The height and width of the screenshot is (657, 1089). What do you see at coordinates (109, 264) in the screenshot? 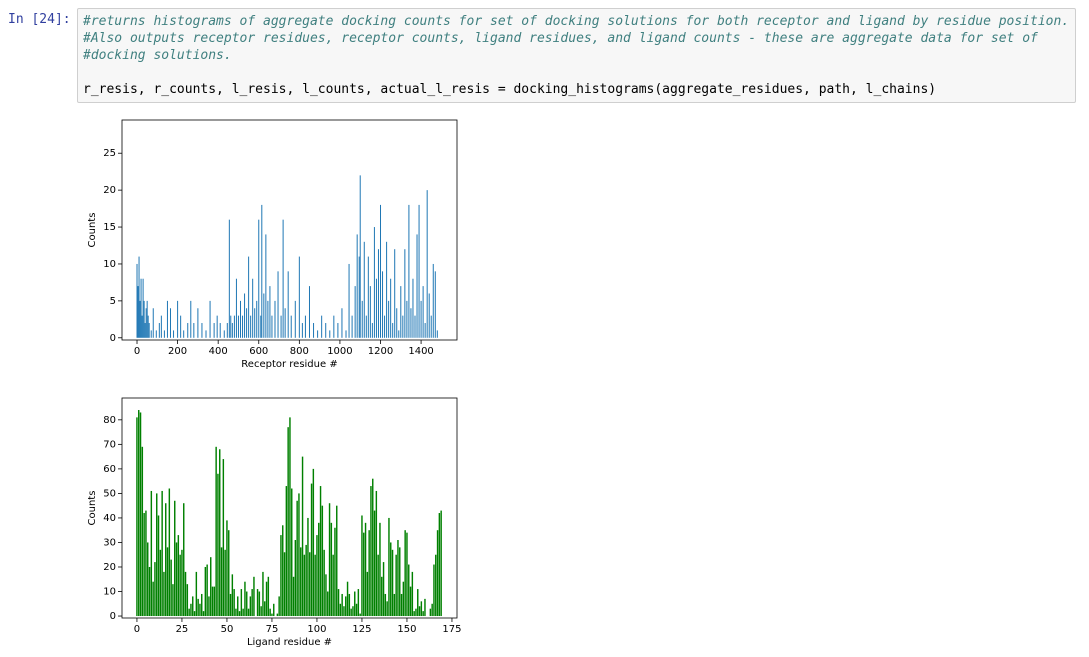
I see `y-tick-label: 10` at bounding box center [109, 264].